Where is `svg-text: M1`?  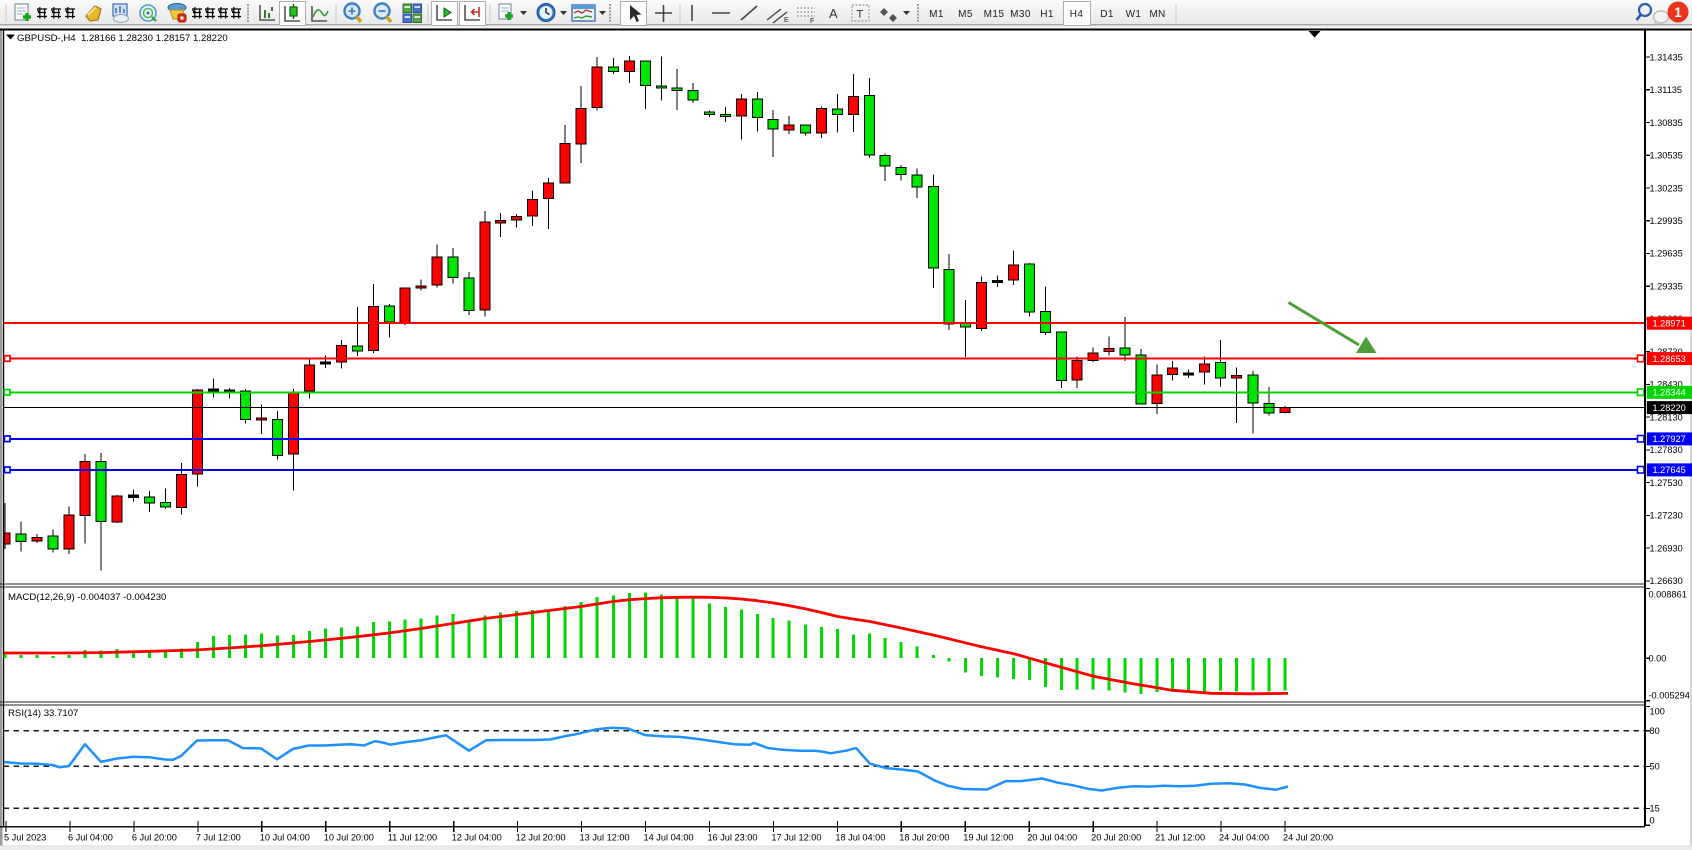 svg-text: M1 is located at coordinates (936, 14).